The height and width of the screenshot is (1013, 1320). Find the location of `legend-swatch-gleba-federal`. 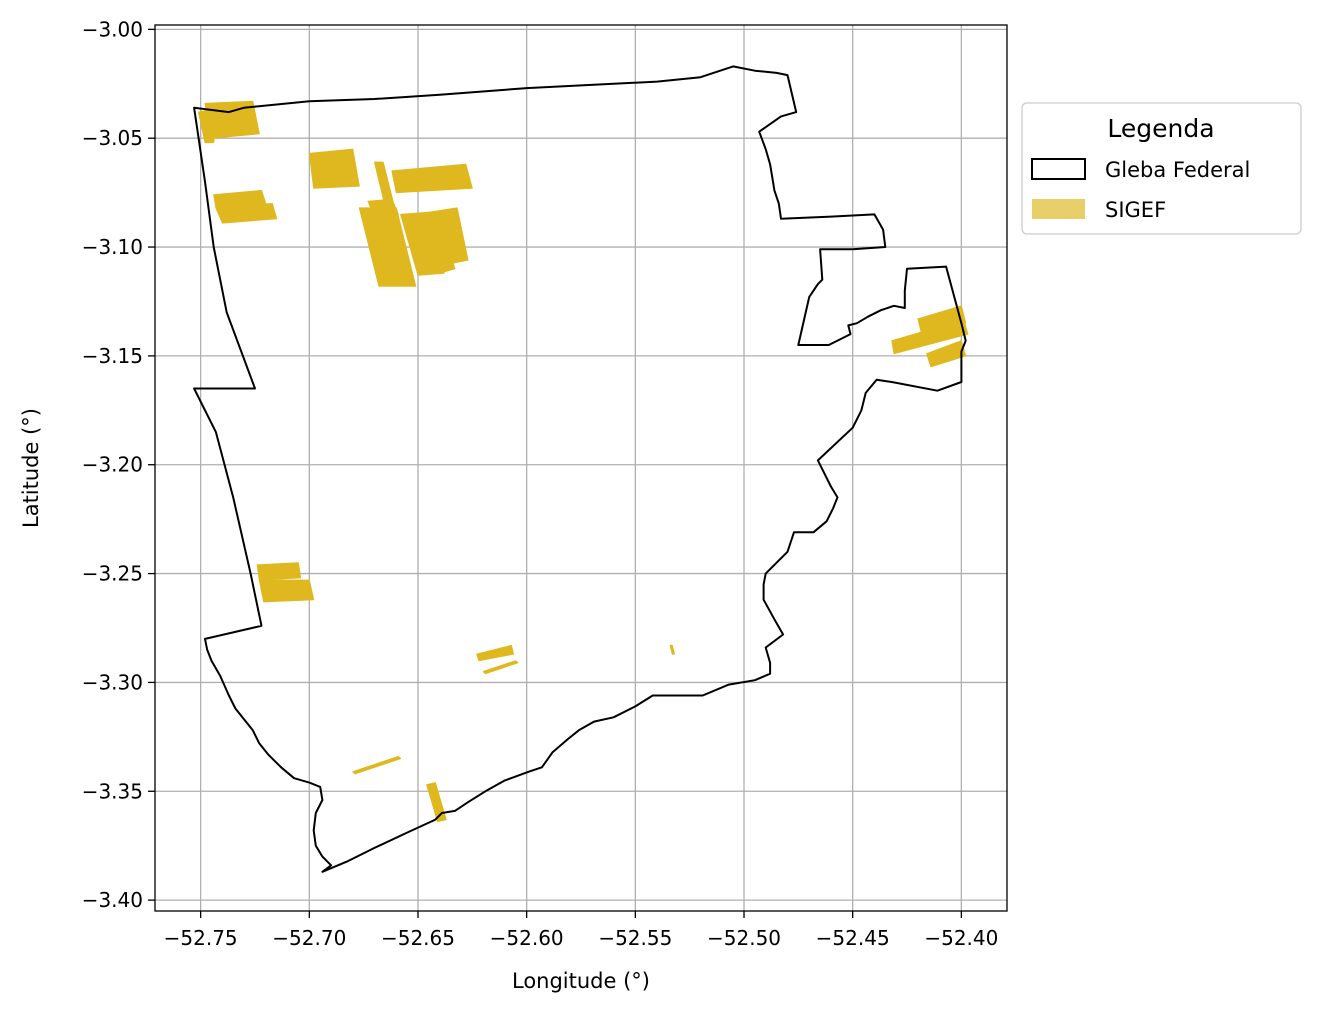

legend-swatch-gleba-federal is located at coordinates (1058, 169).